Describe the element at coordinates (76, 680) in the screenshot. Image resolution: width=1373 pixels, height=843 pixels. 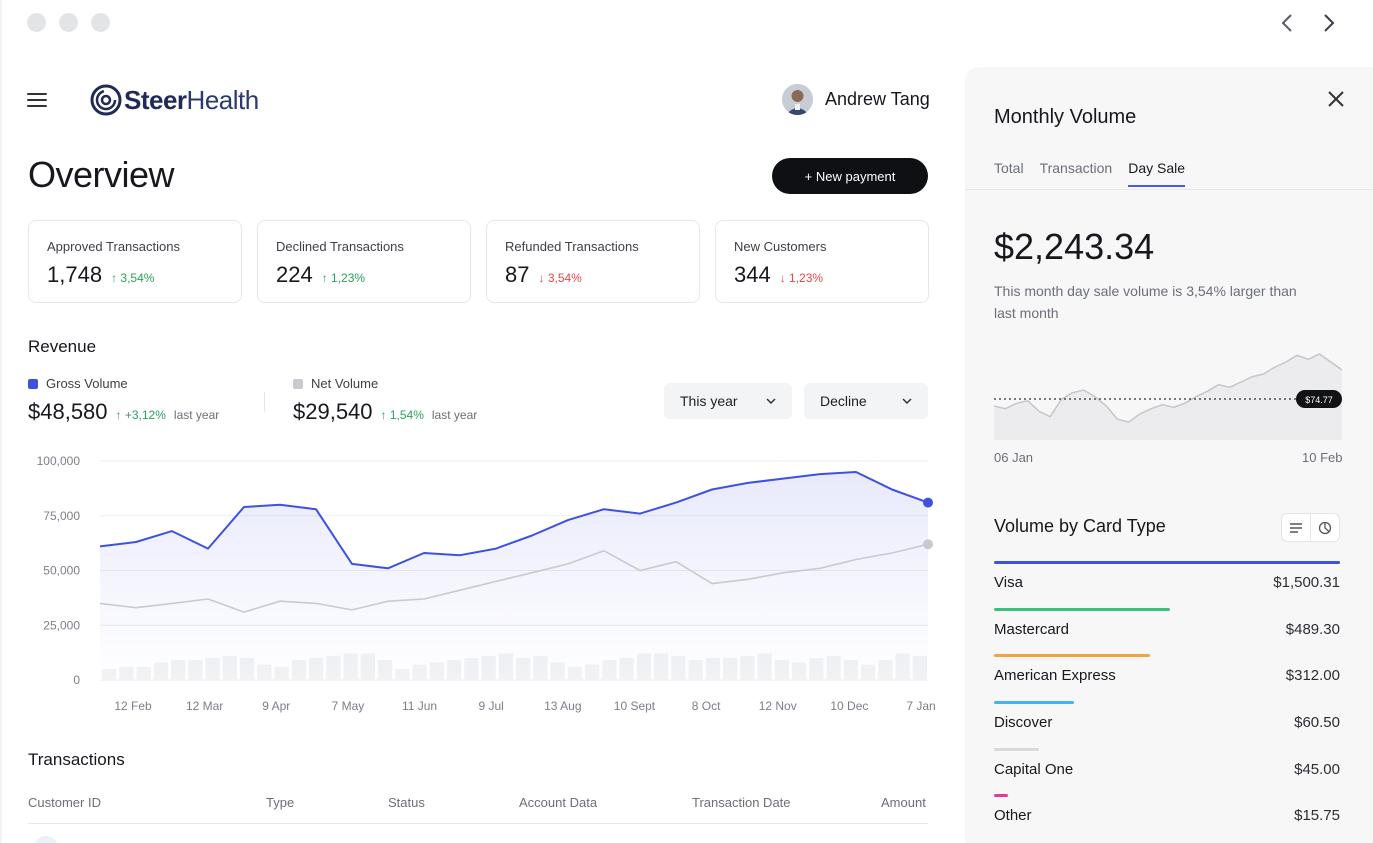
I see `y-tick-label: 0` at that location.